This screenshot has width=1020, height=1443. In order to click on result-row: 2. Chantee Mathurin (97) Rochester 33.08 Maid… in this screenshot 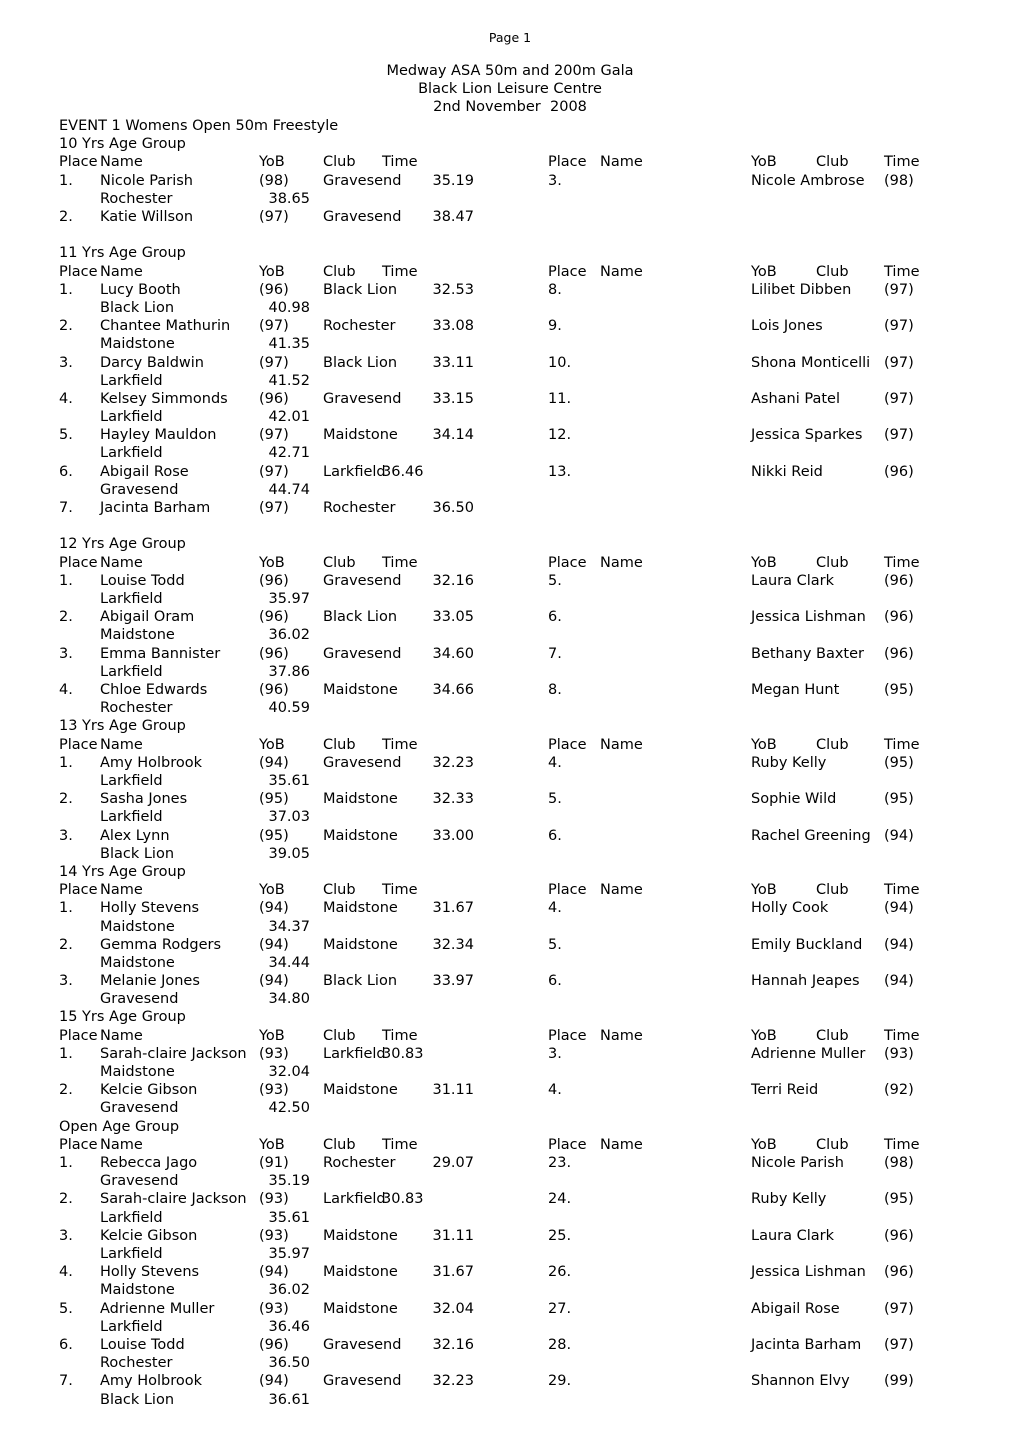, I will do `click(534, 335)`.